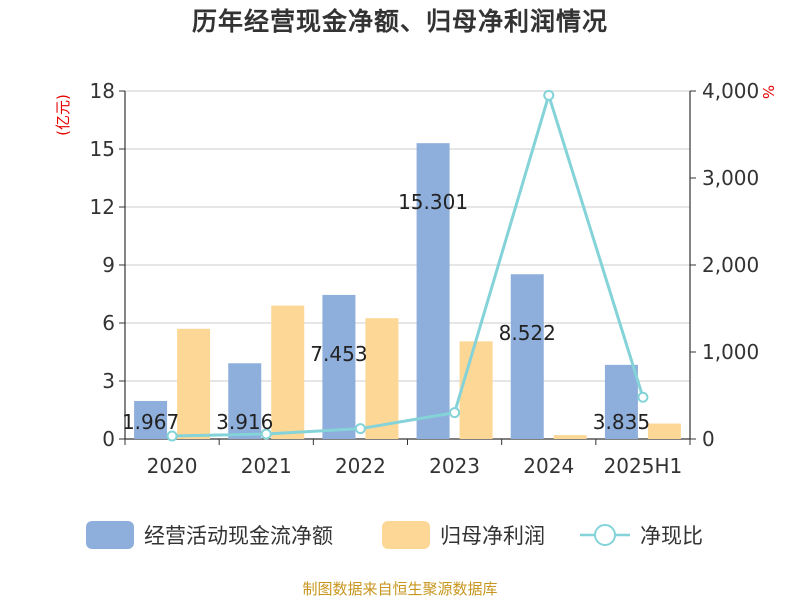 This screenshot has height=600, width=800. I want to click on x-axis-tick-label: 2024, so click(548, 466).